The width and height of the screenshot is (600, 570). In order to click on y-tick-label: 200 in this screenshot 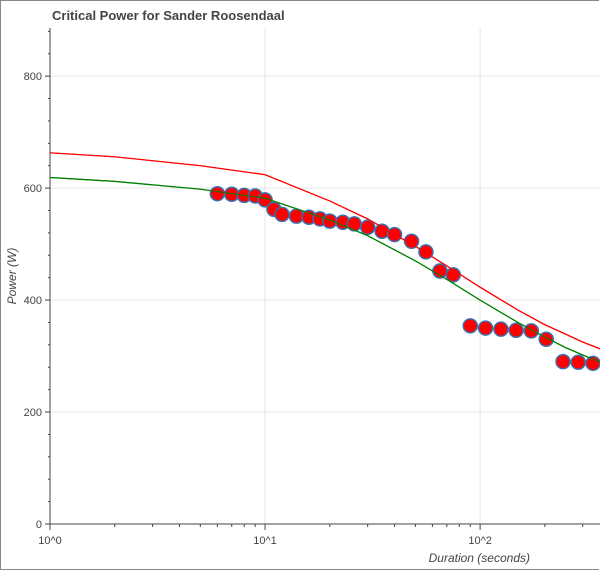, I will do `click(33, 413)`.